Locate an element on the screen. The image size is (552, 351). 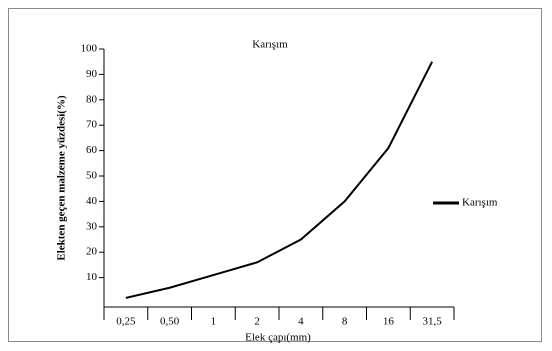
x-tick-label: 31,5 is located at coordinates (433, 322).